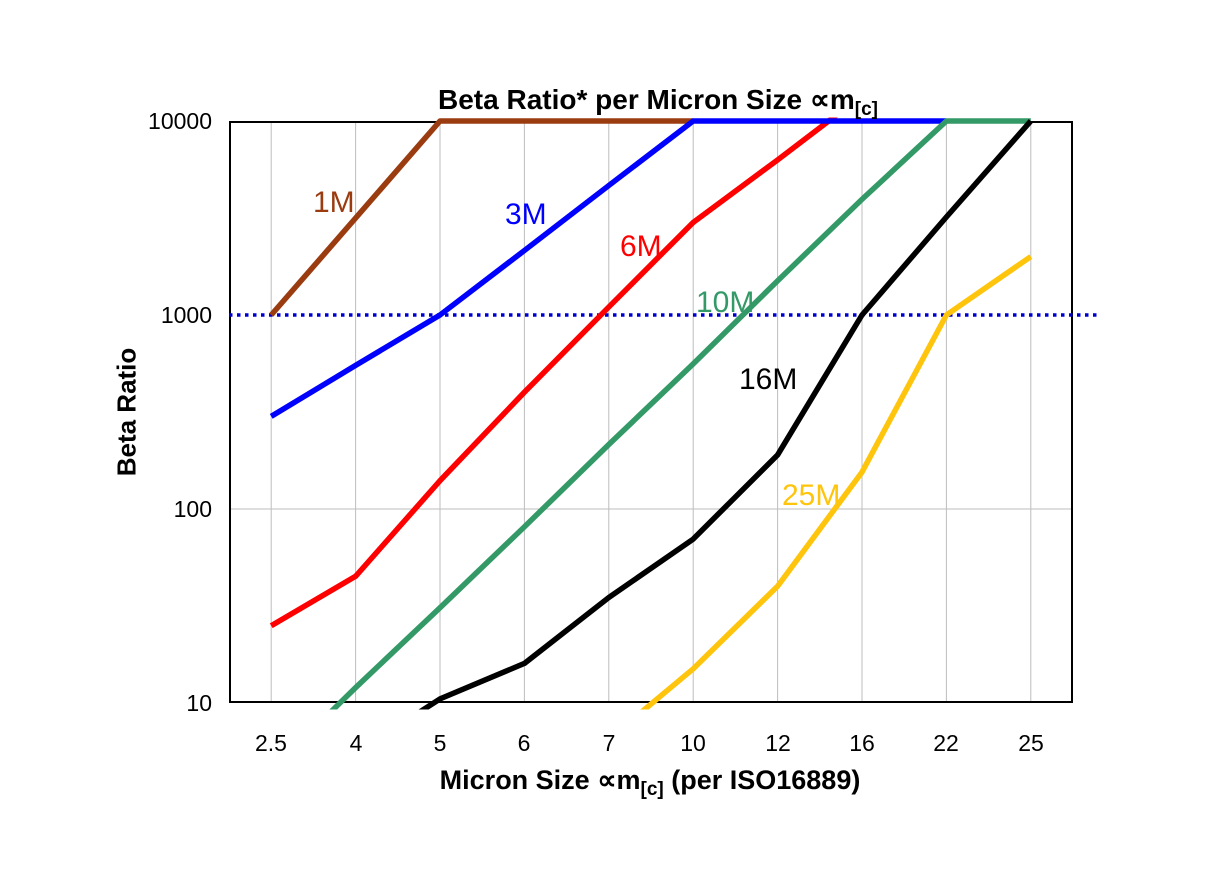 The width and height of the screenshot is (1208, 896). I want to click on x-tick-4: 4, so click(356, 743).